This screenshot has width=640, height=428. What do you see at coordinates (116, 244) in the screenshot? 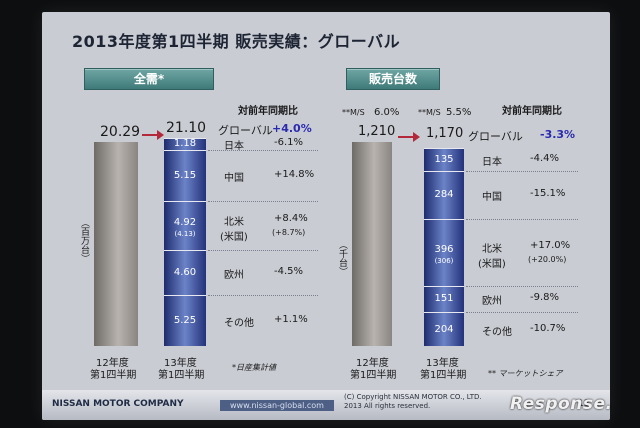
I see `left-prev-bar` at bounding box center [116, 244].